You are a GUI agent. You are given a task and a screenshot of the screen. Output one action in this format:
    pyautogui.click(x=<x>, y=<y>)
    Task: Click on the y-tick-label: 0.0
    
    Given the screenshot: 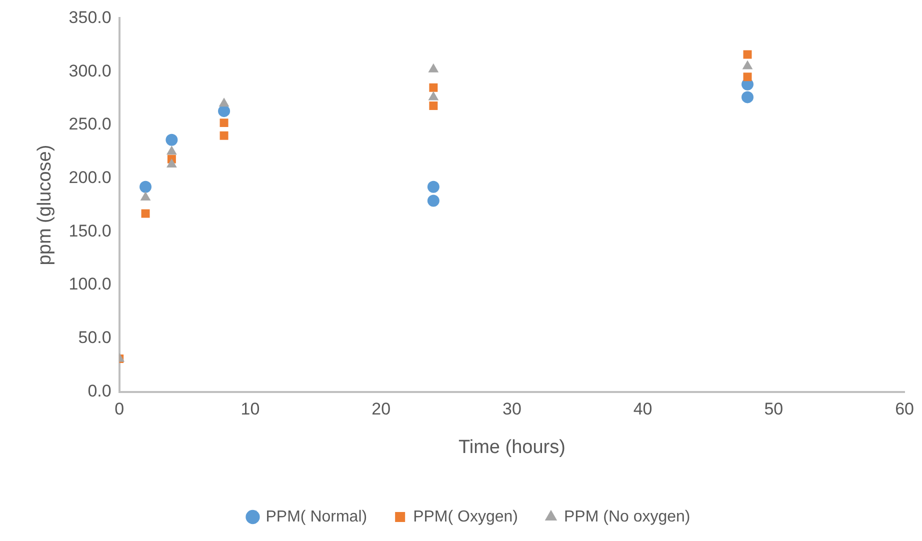 What is the action you would take?
    pyautogui.click(x=100, y=390)
    